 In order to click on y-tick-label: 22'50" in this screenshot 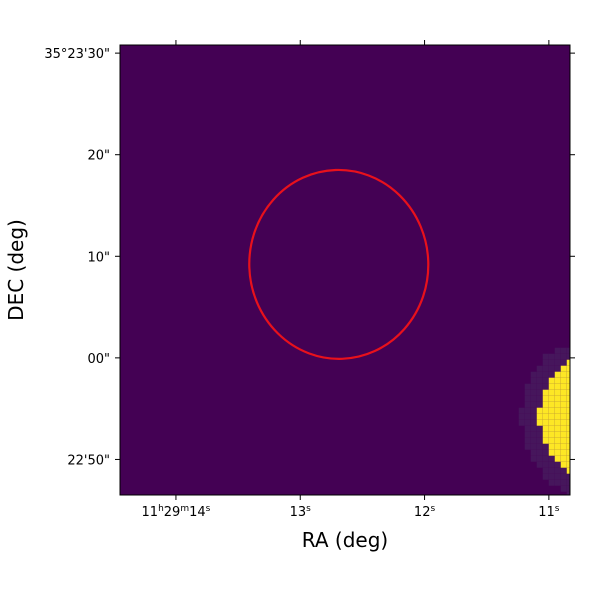, I will do `click(88, 460)`.